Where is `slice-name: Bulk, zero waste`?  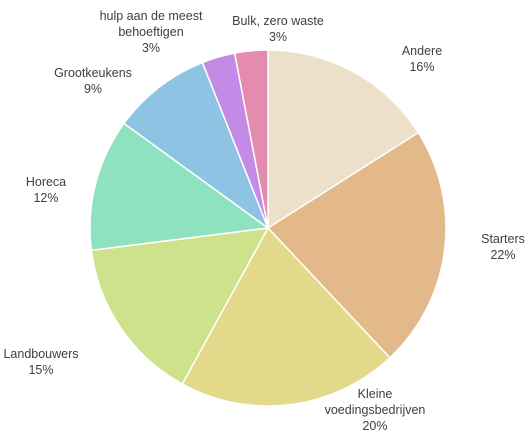 slice-name: Bulk, zero waste is located at coordinates (278, 21).